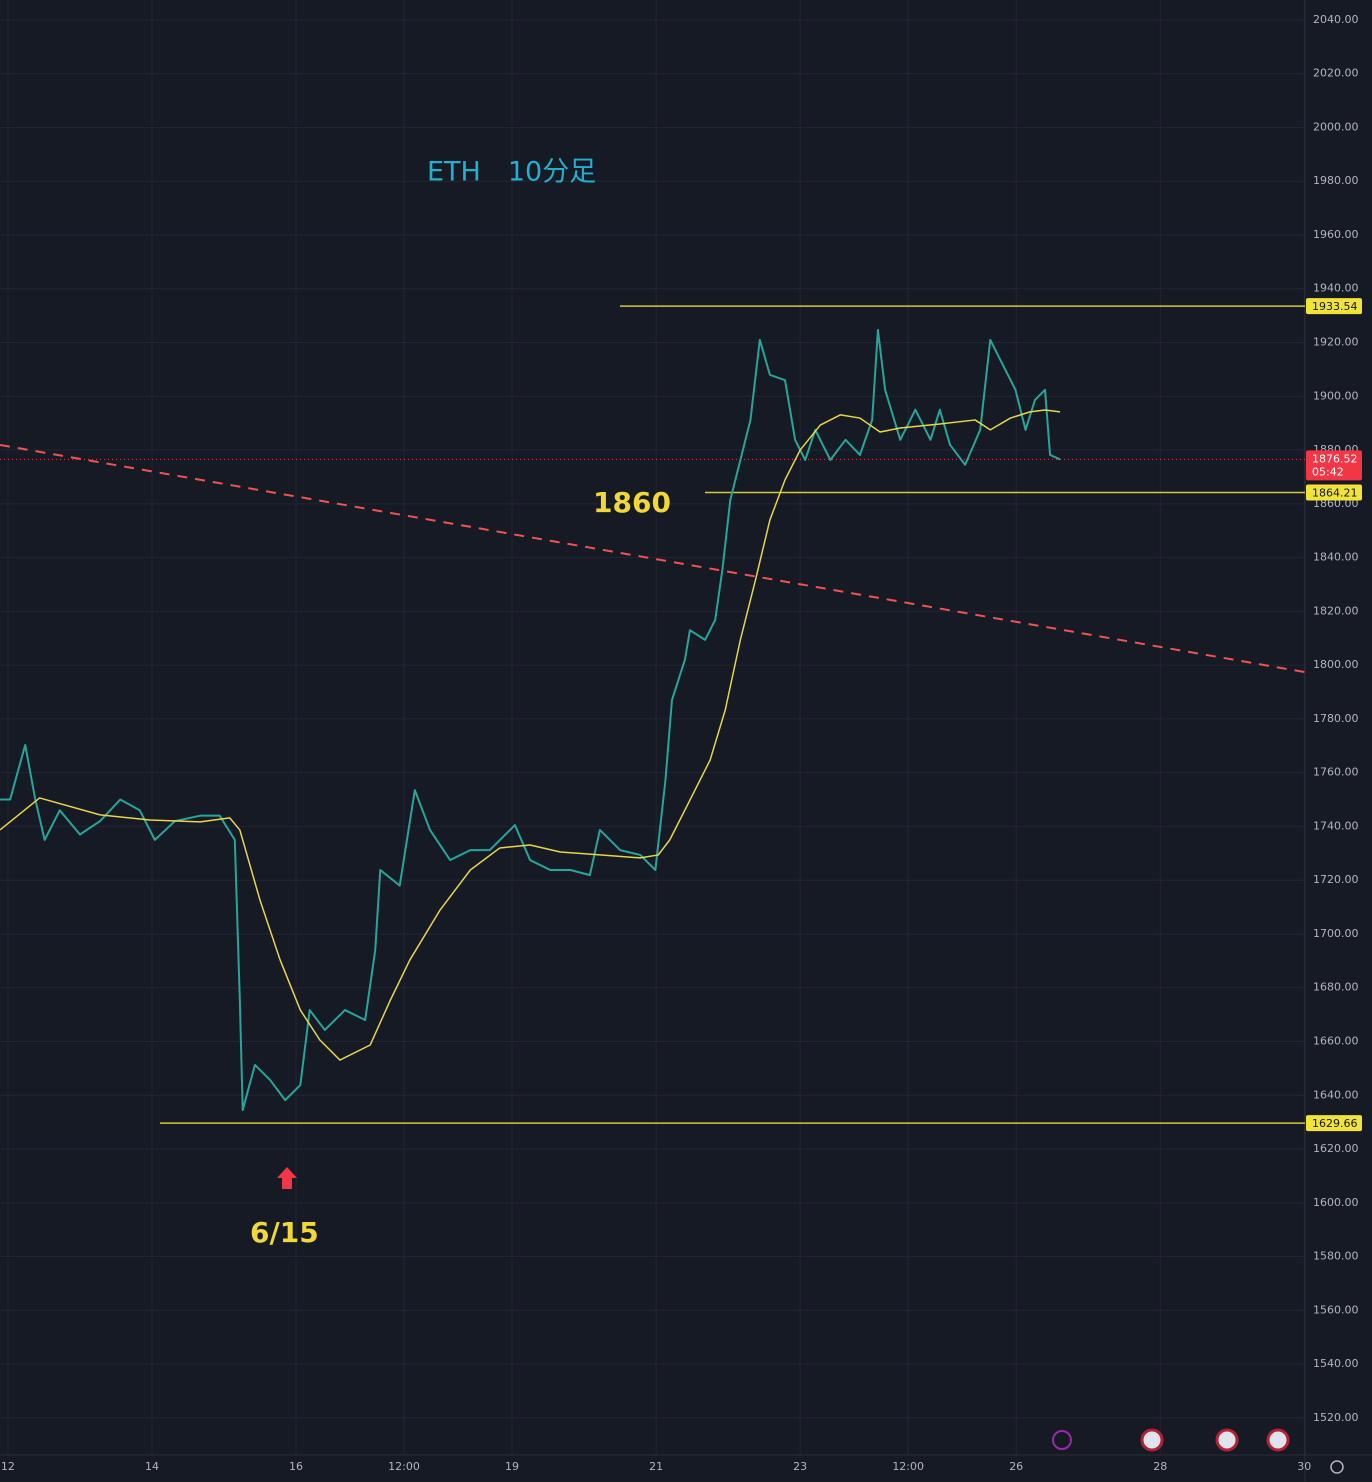 Image resolution: width=1372 pixels, height=1482 pixels. What do you see at coordinates (1336, 288) in the screenshot?
I see `y-tick-label: 1940.00` at bounding box center [1336, 288].